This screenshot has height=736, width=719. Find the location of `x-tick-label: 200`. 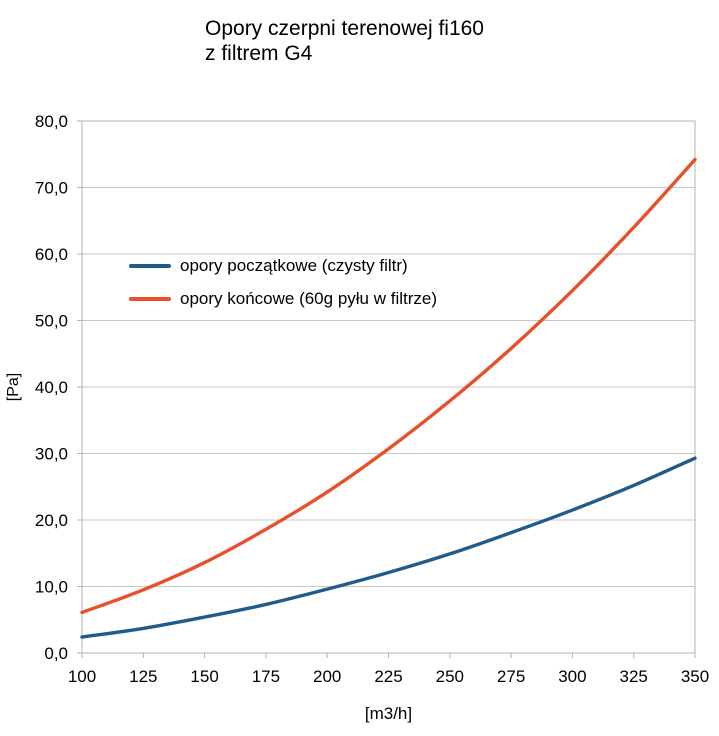

x-tick-label: 200 is located at coordinates (327, 676).